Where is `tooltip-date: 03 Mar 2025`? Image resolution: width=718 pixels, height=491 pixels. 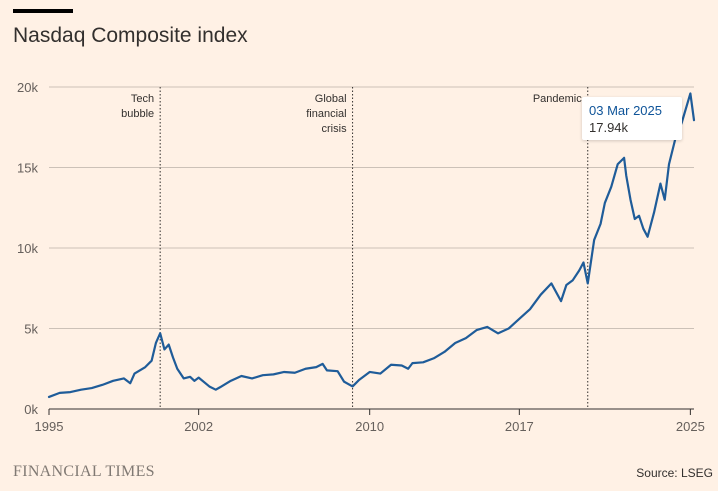 tooltip-date: 03 Mar 2025 is located at coordinates (625, 110).